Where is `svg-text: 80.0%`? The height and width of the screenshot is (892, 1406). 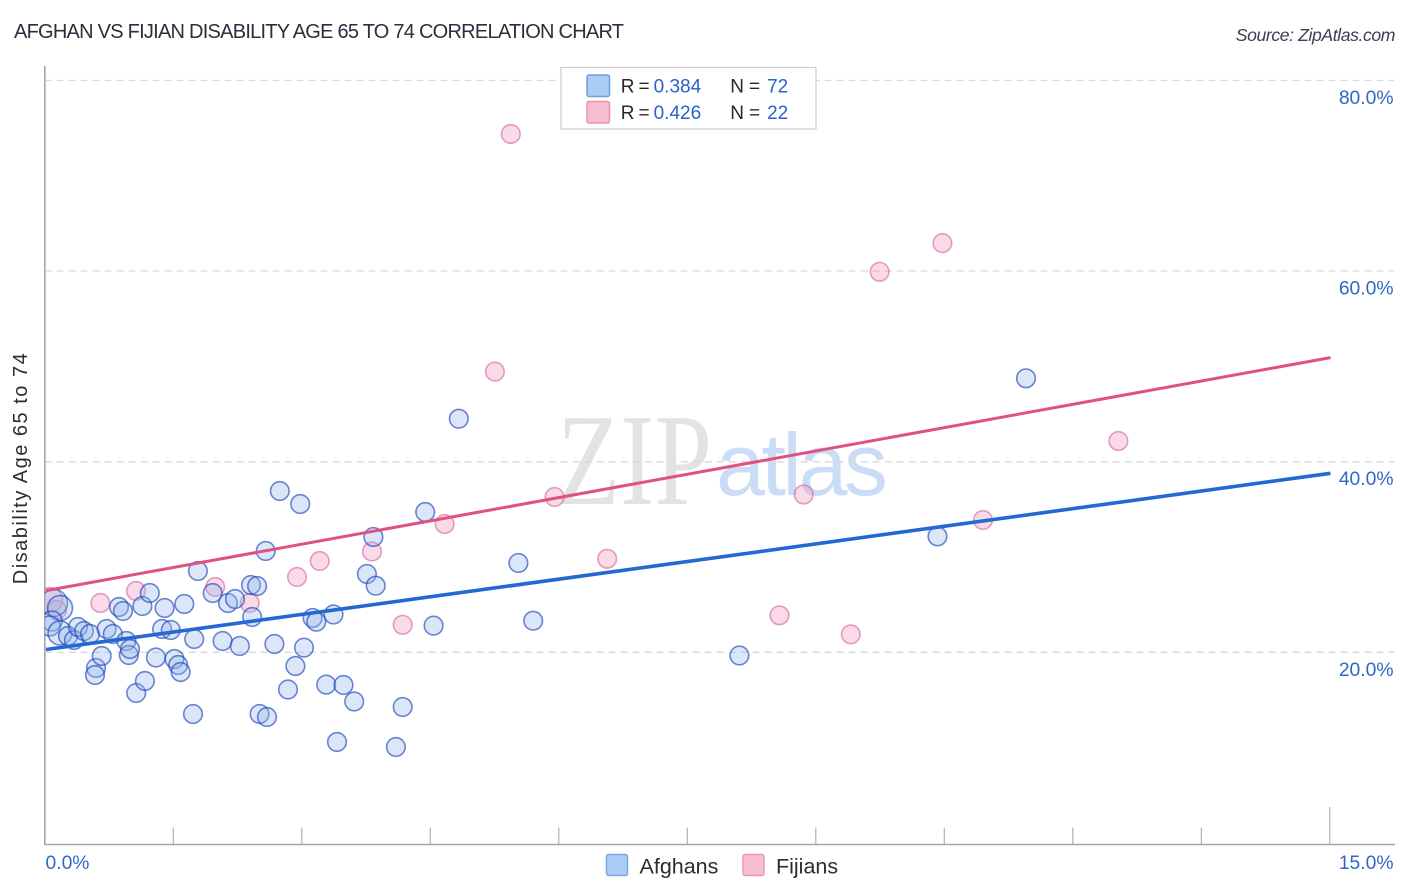
svg-text: 80.0% is located at coordinates (1366, 98).